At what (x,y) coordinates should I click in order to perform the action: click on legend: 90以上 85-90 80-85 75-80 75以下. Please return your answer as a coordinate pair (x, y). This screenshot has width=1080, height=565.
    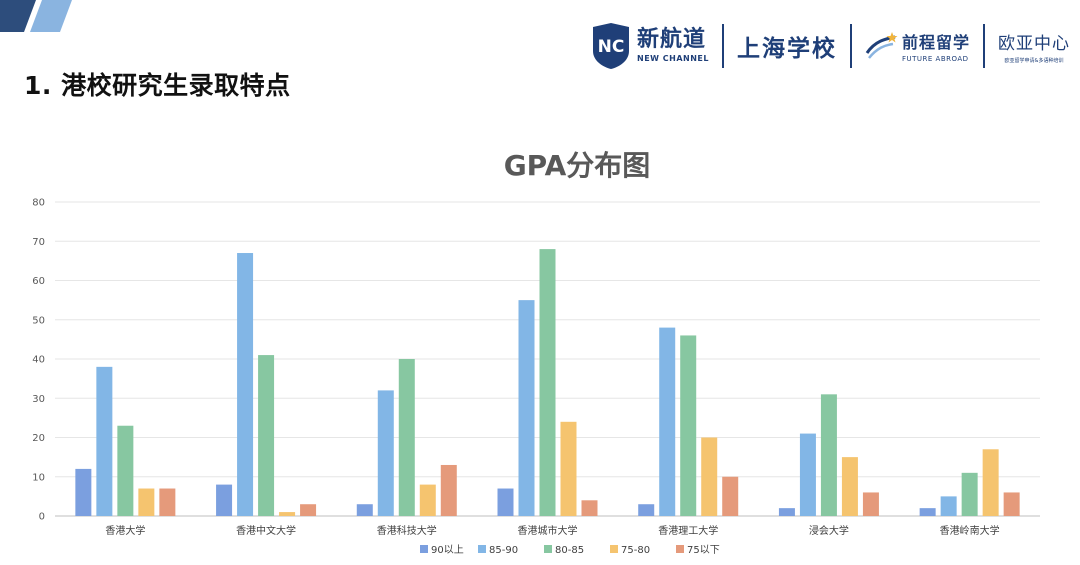
    Looking at the image, I should click on (570, 550).